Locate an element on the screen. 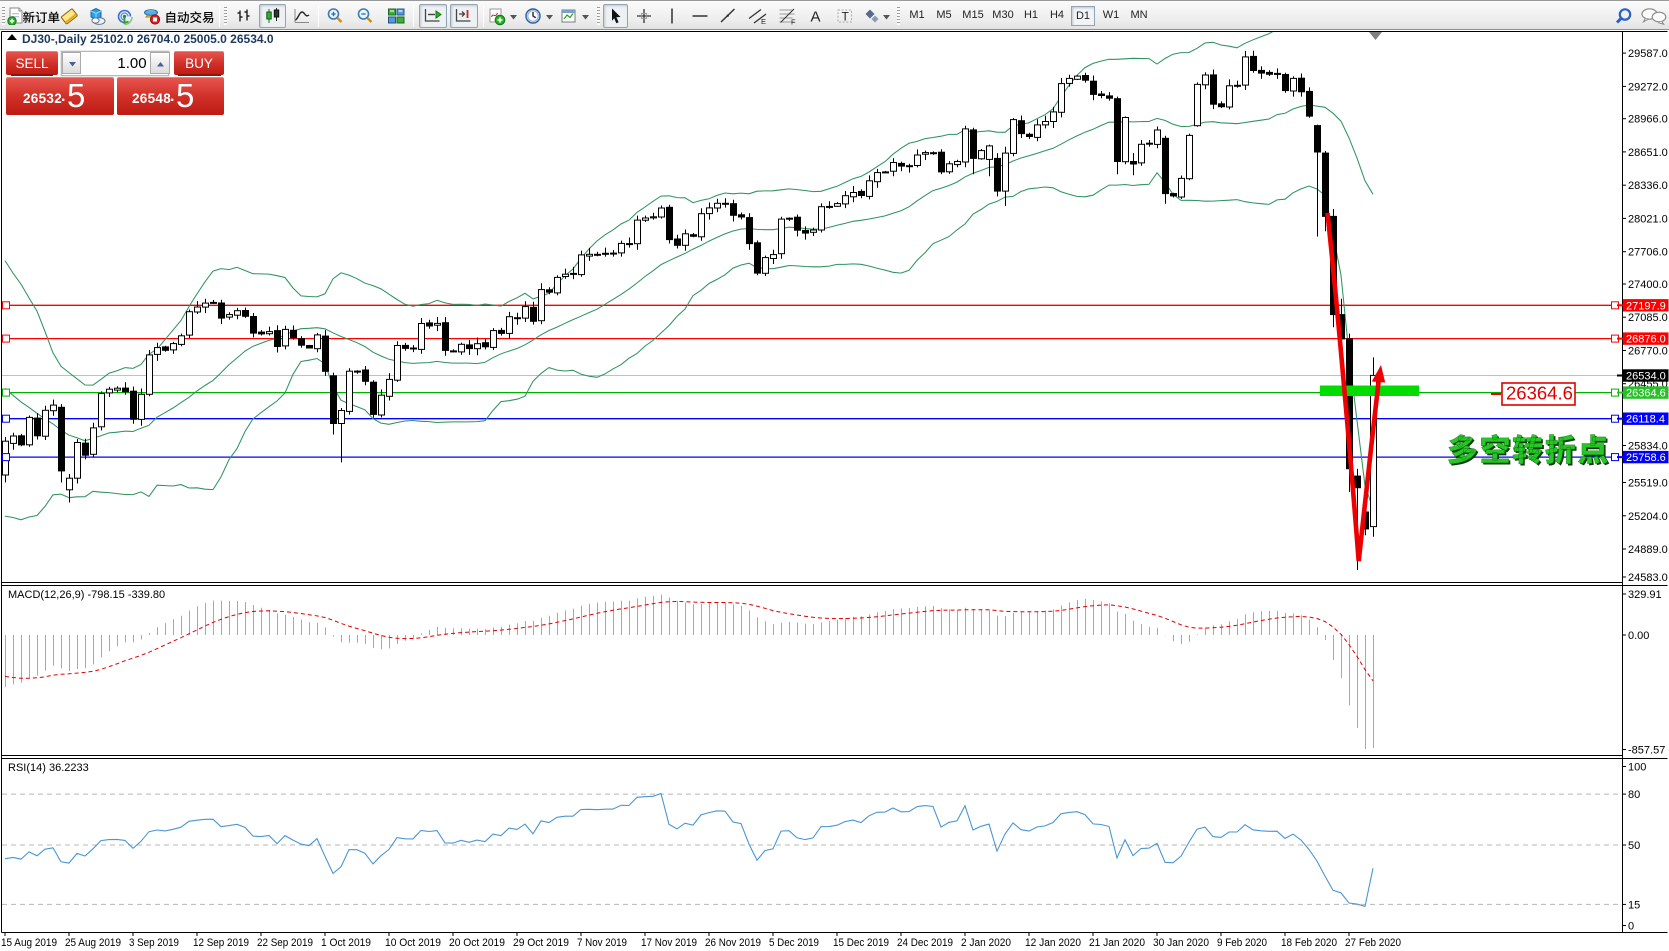 This screenshot has height=951, width=1669. svg-text: 25 Aug 2019 is located at coordinates (93, 943).